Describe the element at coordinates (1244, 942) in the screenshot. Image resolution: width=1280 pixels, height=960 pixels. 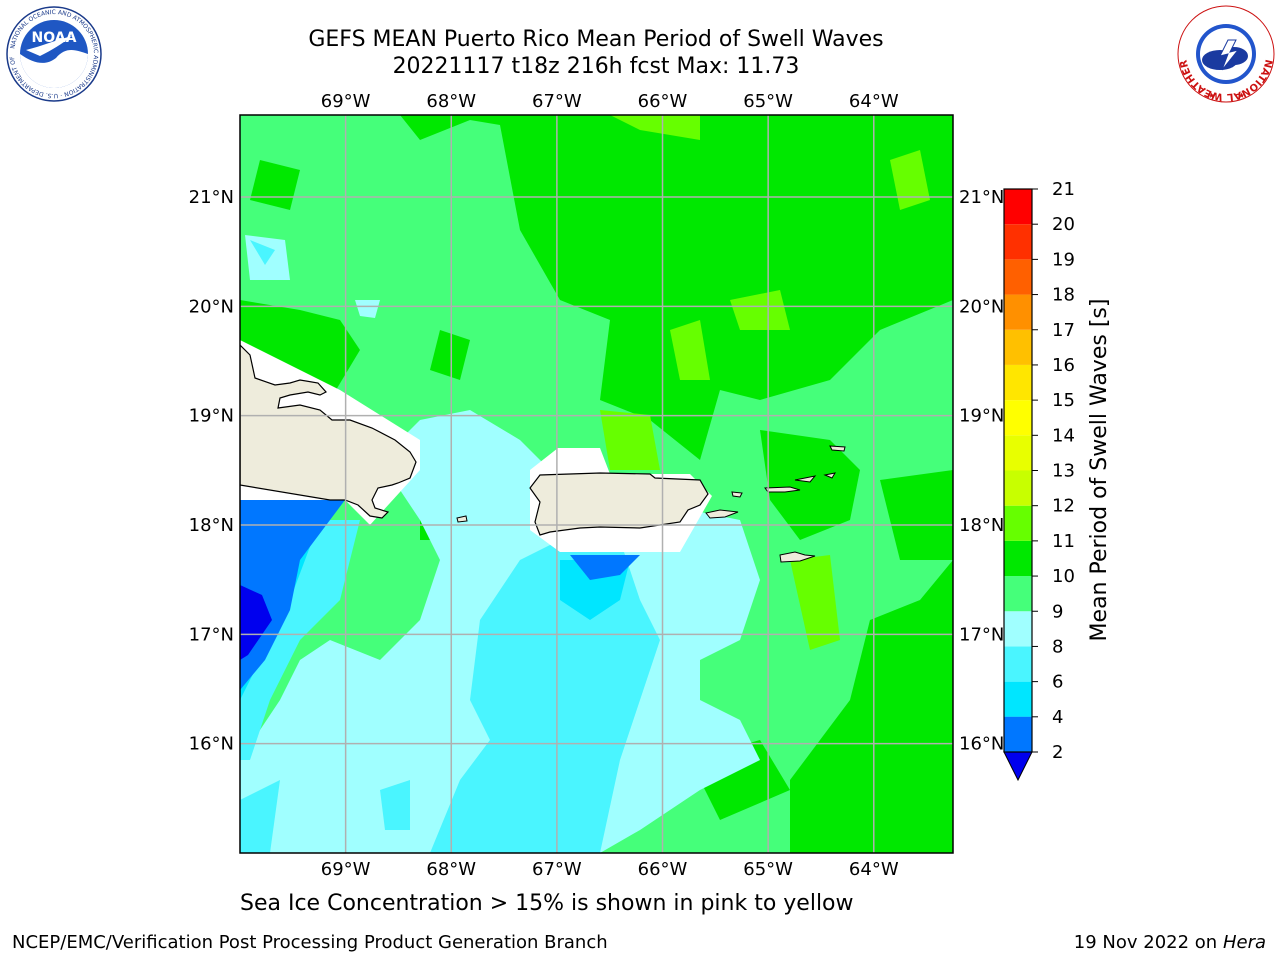
I see `footer-machine: Hera` at that location.